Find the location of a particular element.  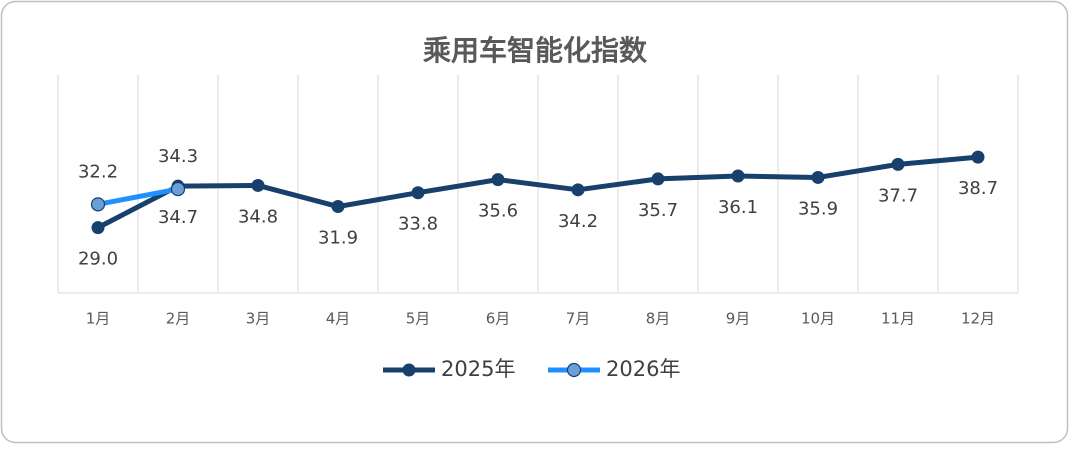

data-label: 34.2 is located at coordinates (578, 221).